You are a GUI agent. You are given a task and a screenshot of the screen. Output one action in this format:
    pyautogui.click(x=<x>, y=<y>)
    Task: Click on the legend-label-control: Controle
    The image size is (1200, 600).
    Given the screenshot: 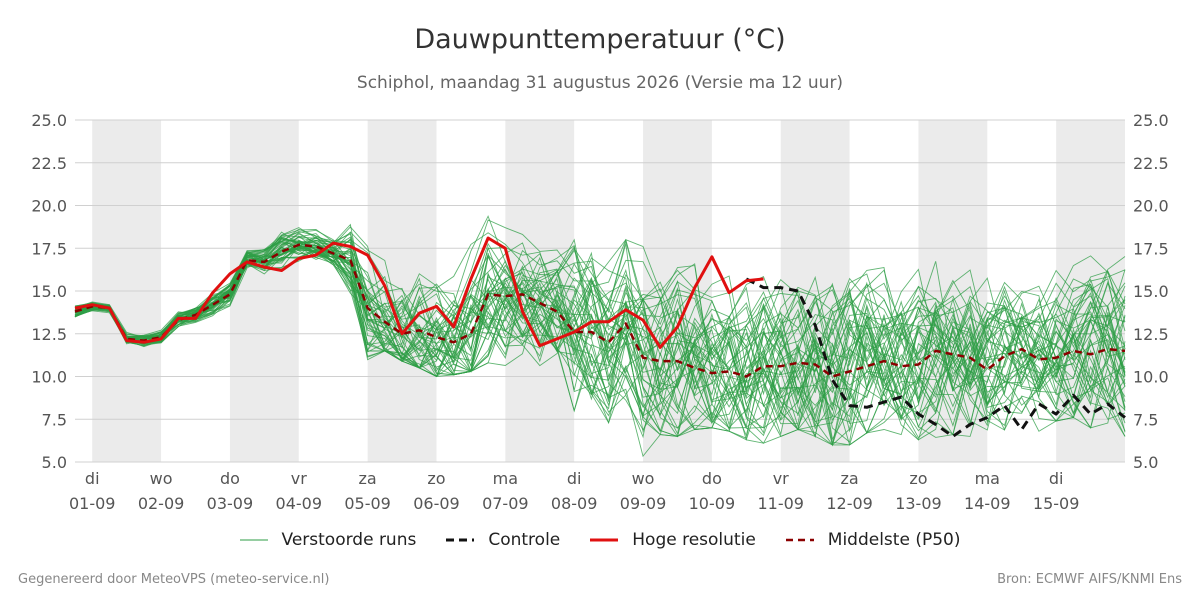 What is the action you would take?
    pyautogui.click(x=524, y=540)
    